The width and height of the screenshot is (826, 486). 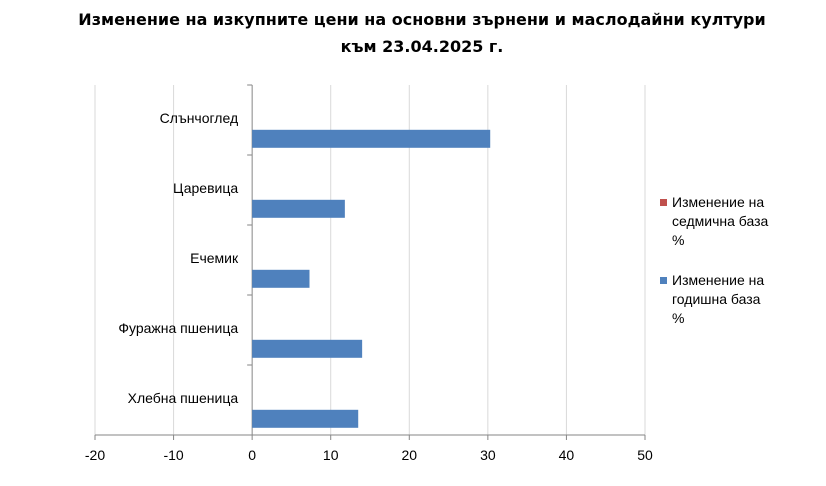 What do you see at coordinates (199, 118) in the screenshot?
I see `category-label: Слънчоглед` at bounding box center [199, 118].